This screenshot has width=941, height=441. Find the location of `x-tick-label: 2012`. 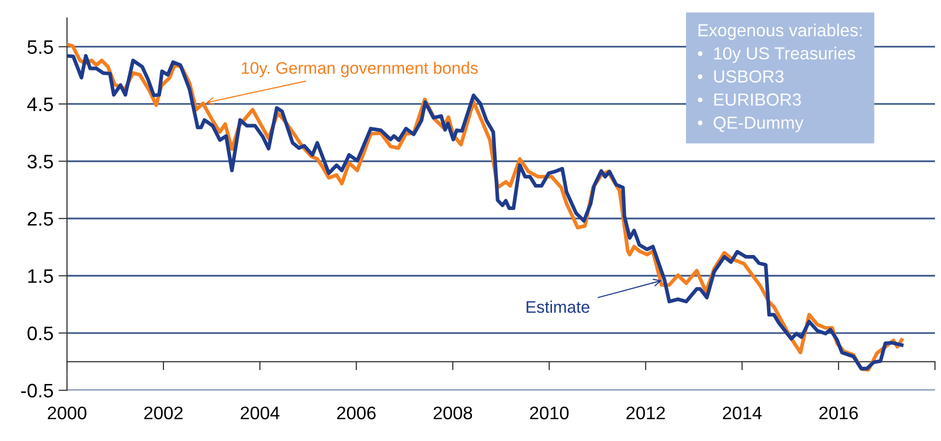

x-tick-label: 2012 is located at coordinates (645, 413).